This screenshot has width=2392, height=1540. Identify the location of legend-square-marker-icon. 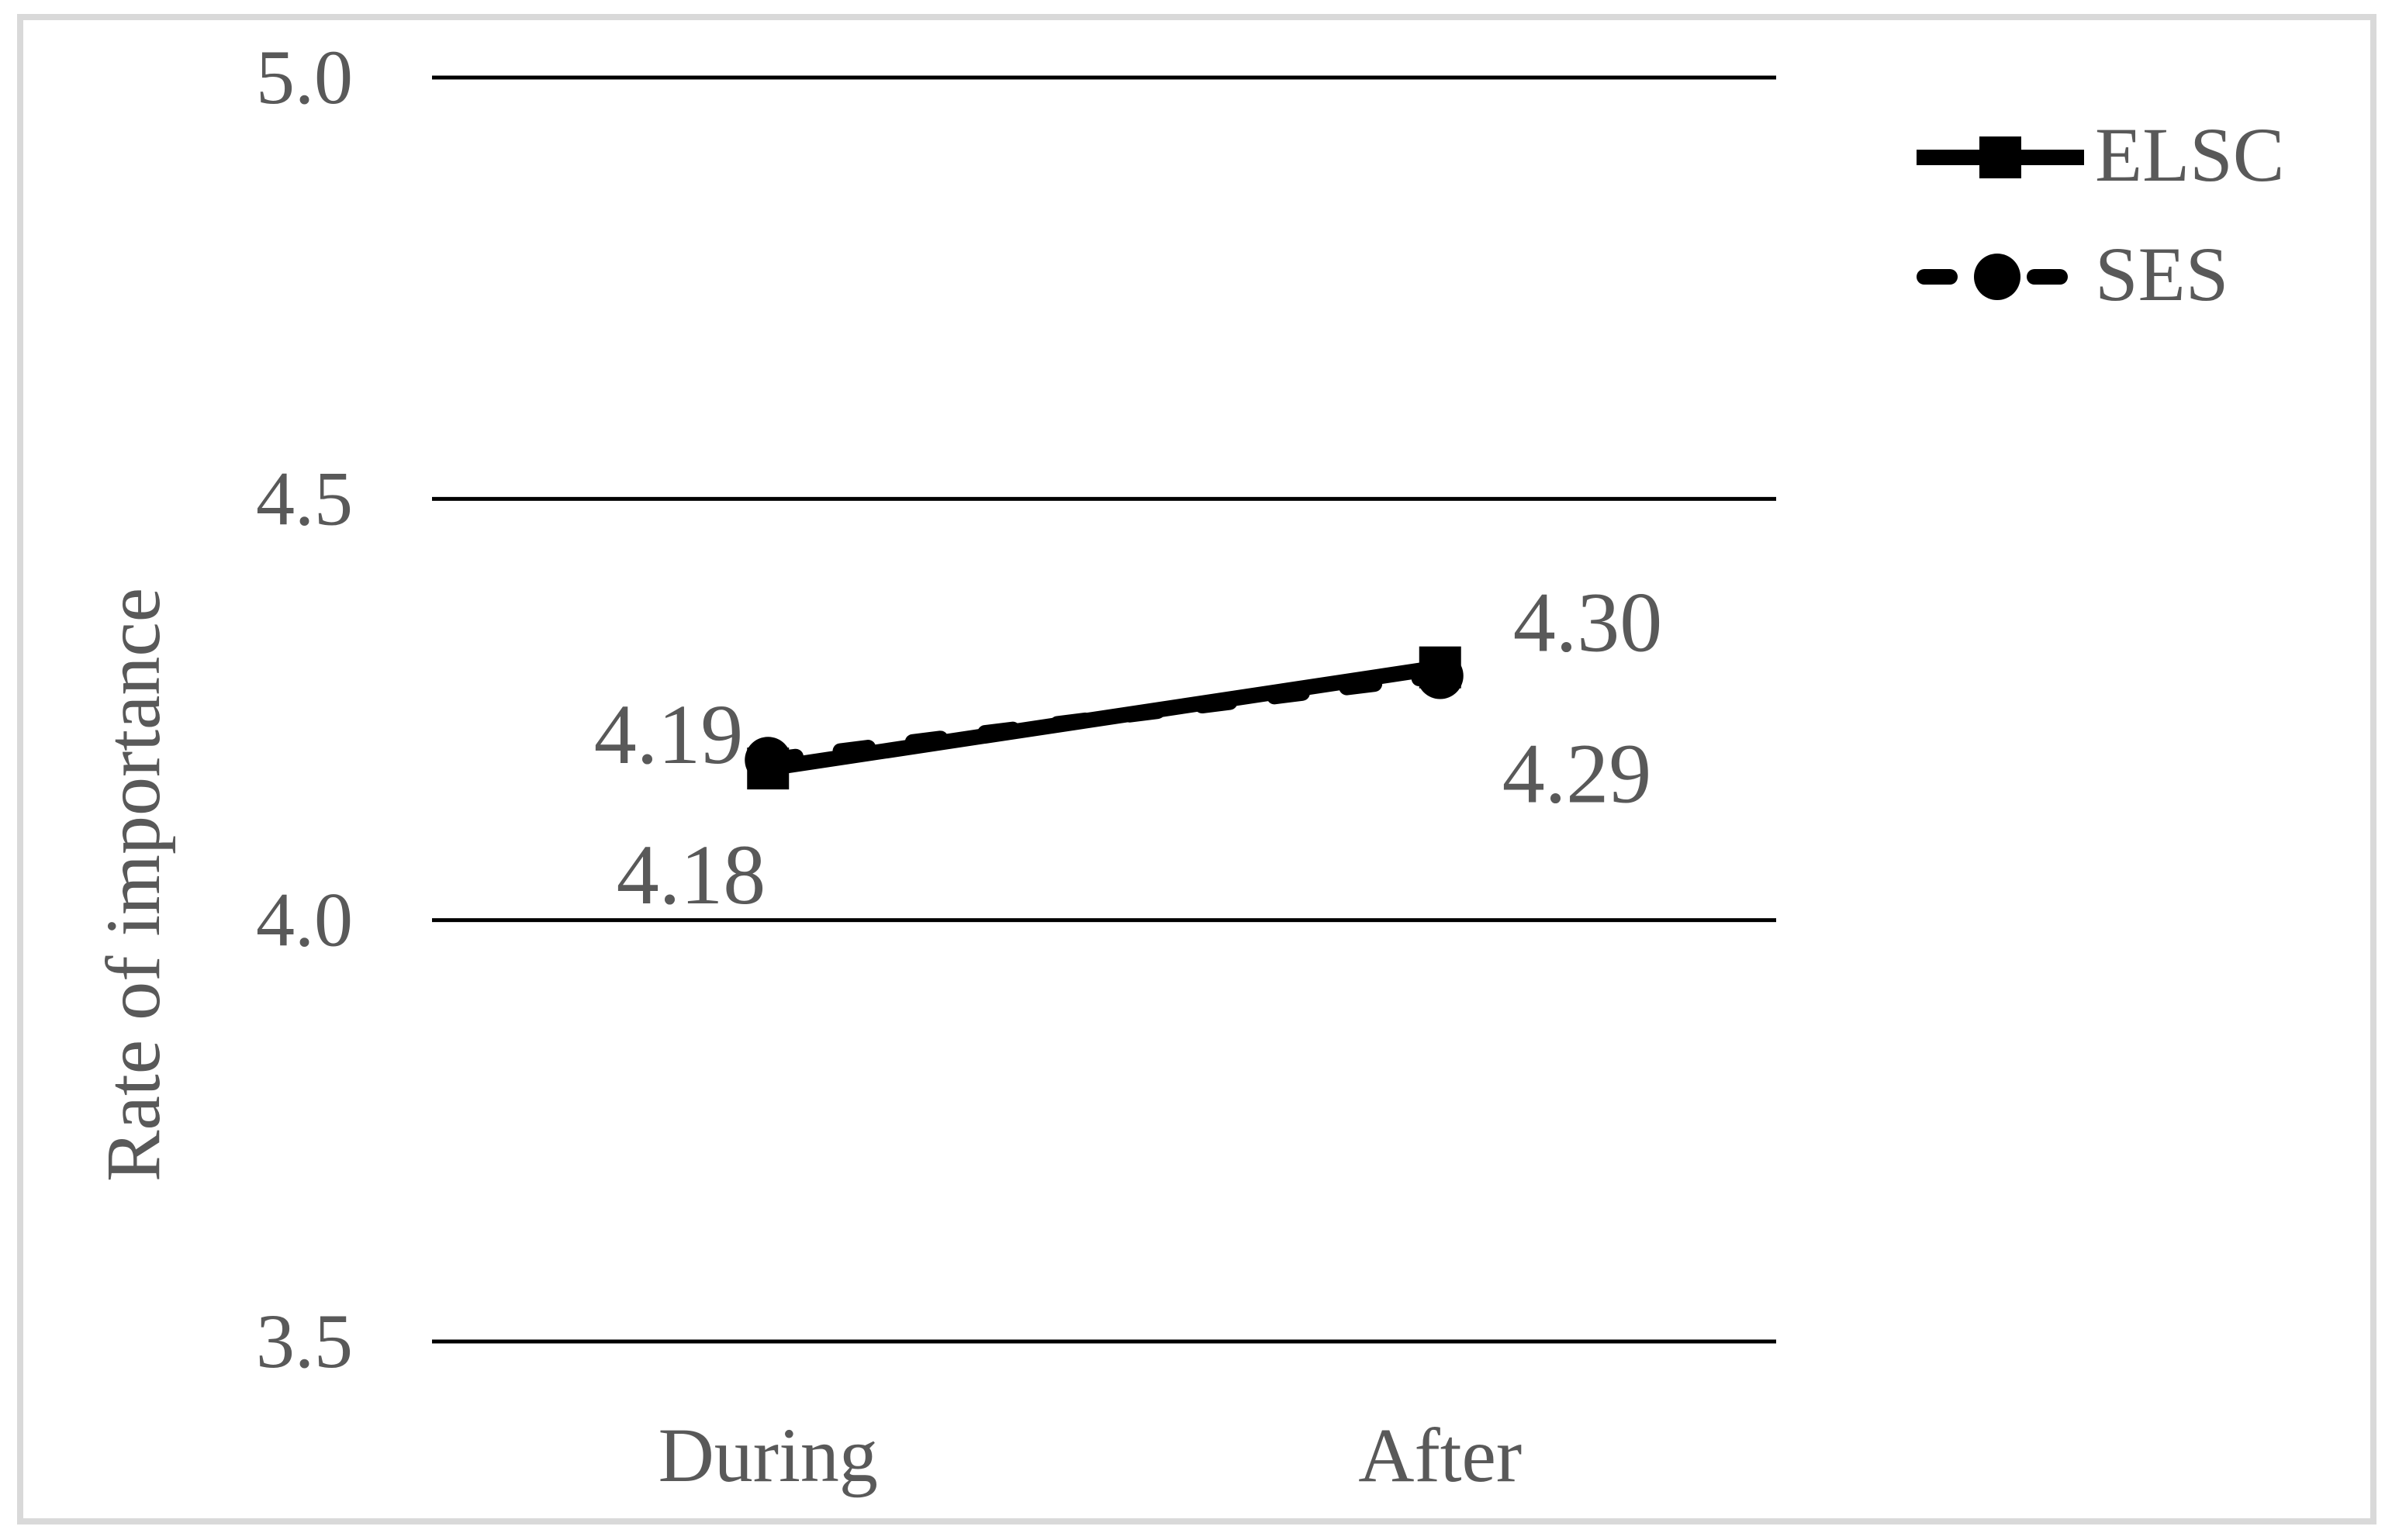
(2000, 157).